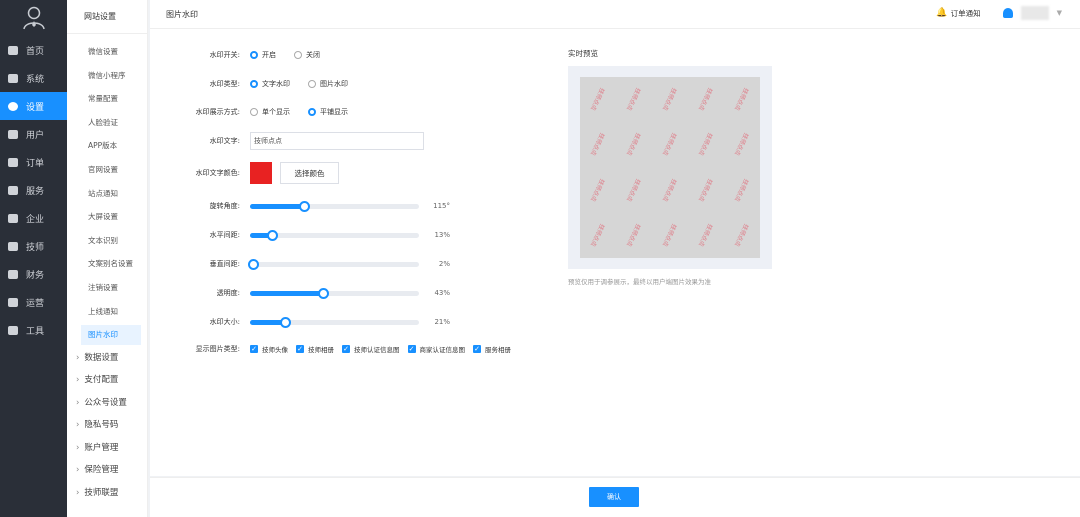 Image resolution: width=1080 pixels, height=517 pixels. What do you see at coordinates (309, 173) in the screenshot?
I see `choose-color-button: 选择颜色` at bounding box center [309, 173].